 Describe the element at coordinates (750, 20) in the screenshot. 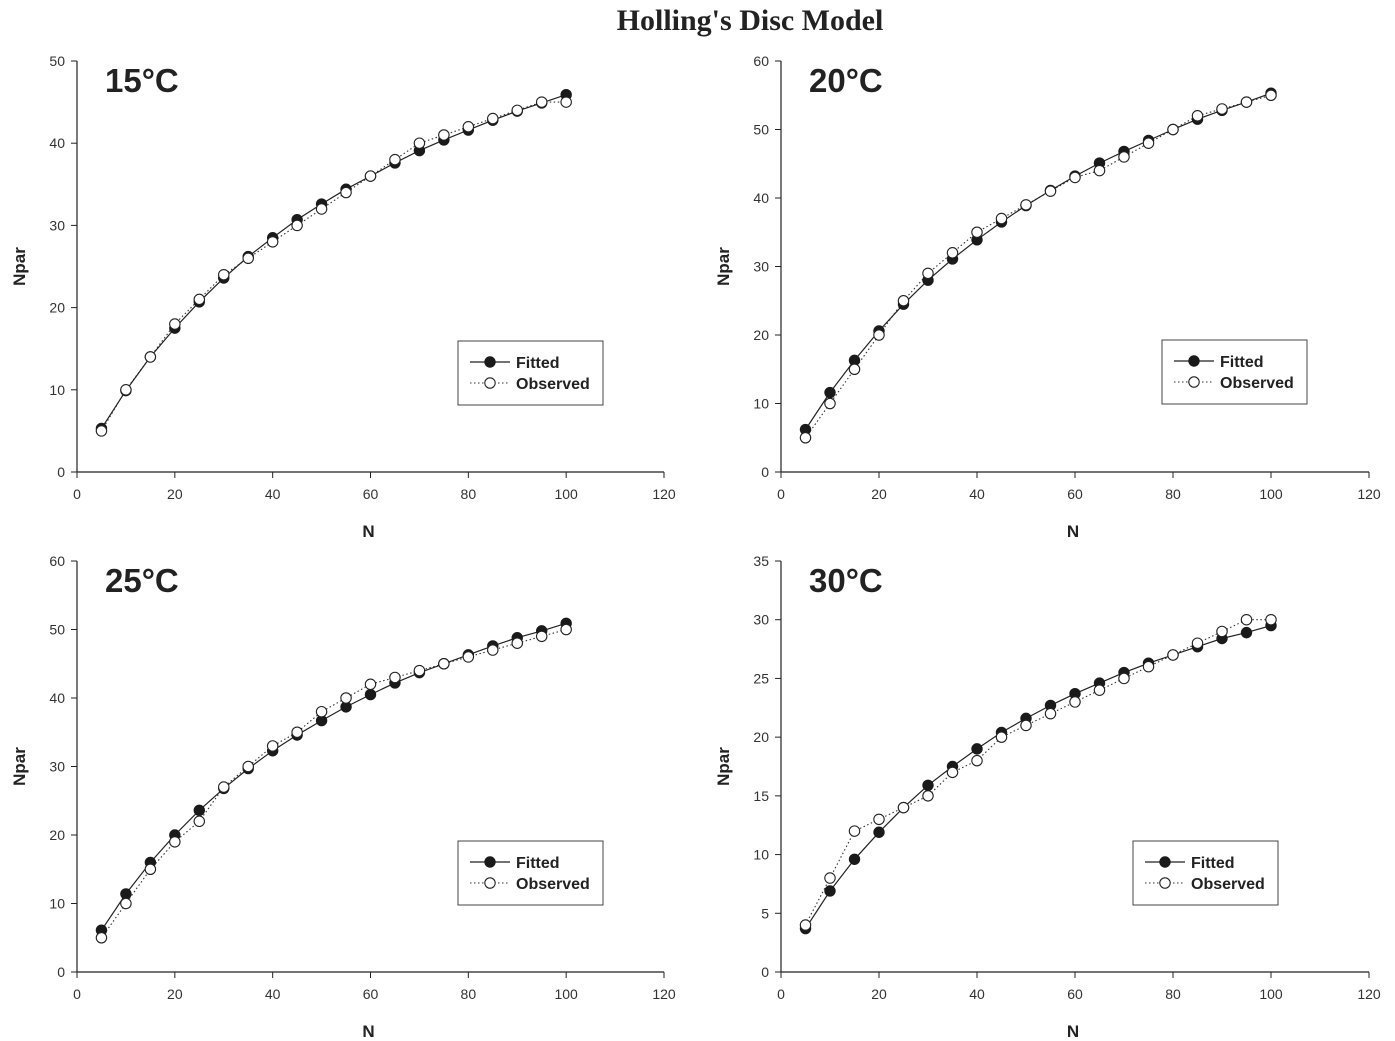

I see `figure-title: Holling's Disc Model` at that location.